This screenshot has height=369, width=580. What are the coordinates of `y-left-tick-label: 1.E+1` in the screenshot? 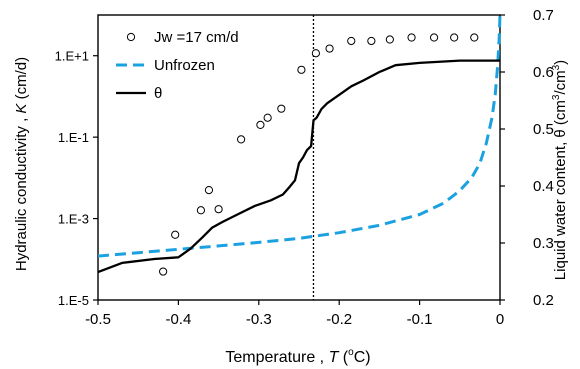 It's located at (72, 56).